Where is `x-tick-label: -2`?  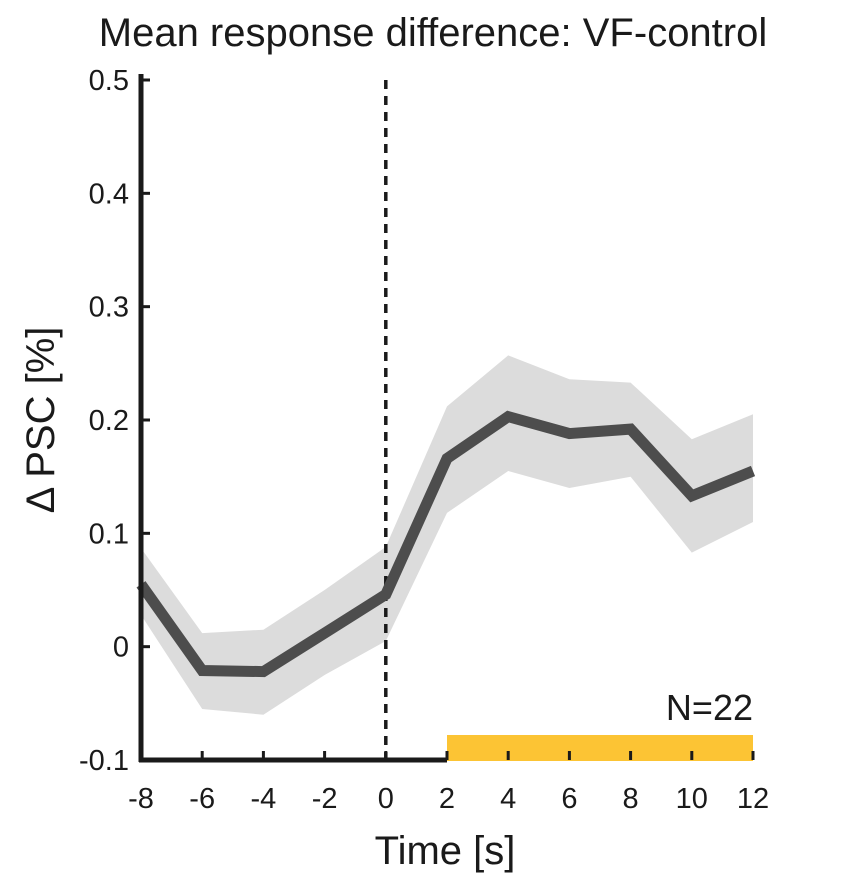 x-tick-label: -2 is located at coordinates (325, 799).